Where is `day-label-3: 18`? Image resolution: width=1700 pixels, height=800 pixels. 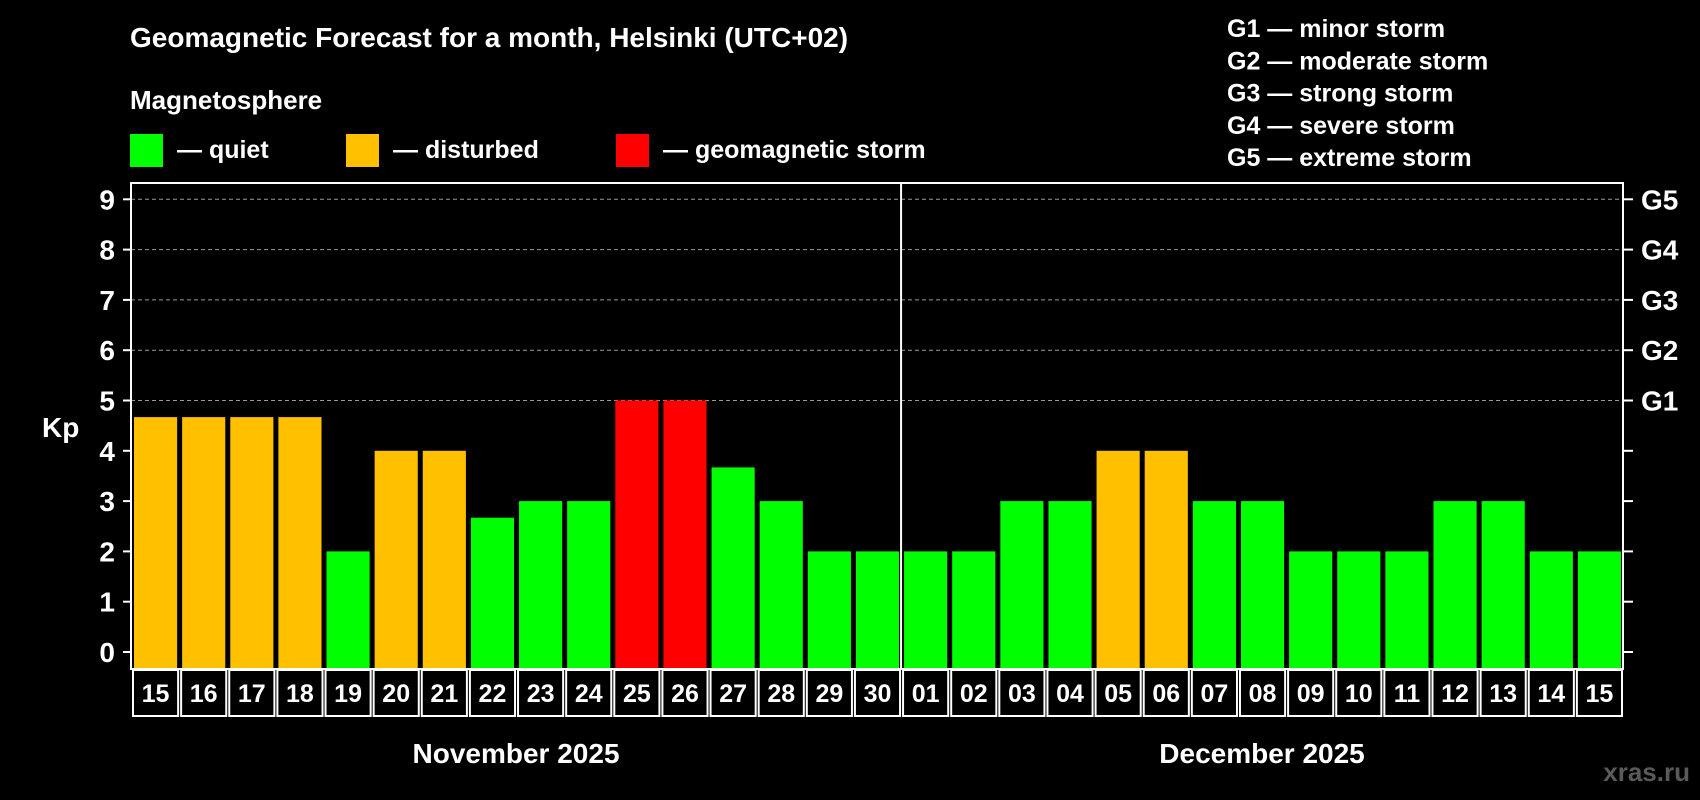 day-label-3: 18 is located at coordinates (300, 694).